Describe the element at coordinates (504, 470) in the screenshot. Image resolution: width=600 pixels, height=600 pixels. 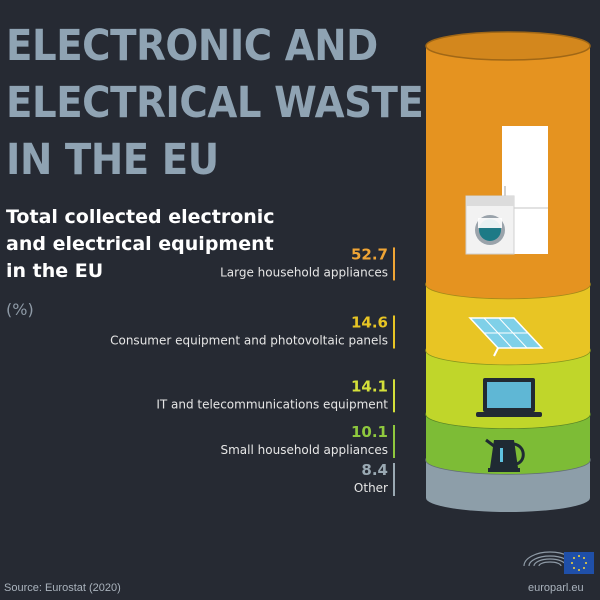
I see `kettle-base` at that location.